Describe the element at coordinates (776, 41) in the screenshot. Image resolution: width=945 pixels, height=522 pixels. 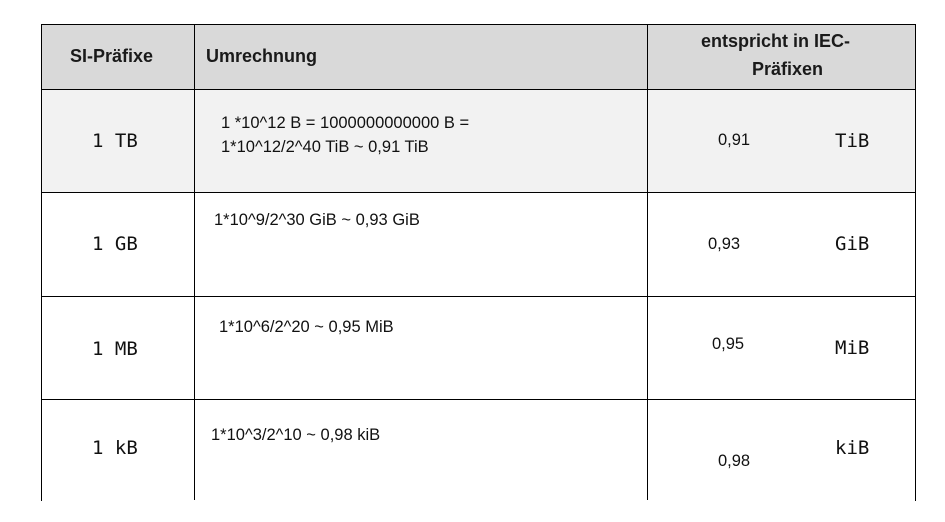
I see `header-iec-line1: entspricht in IEC-` at that location.